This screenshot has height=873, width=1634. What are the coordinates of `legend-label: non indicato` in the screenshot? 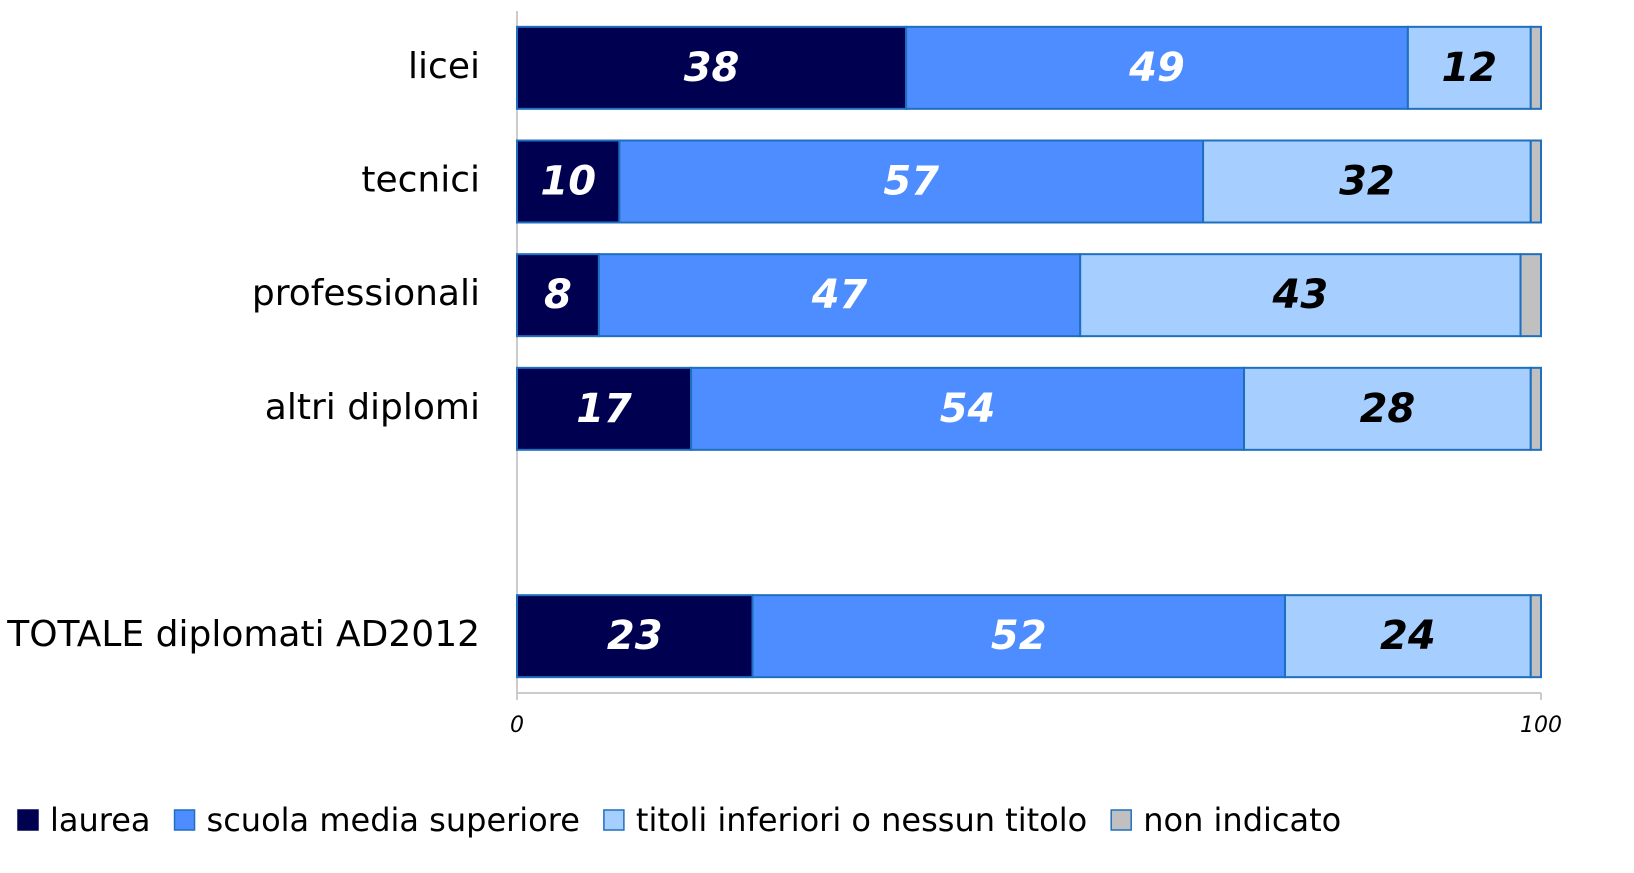 It's located at (1242, 820).